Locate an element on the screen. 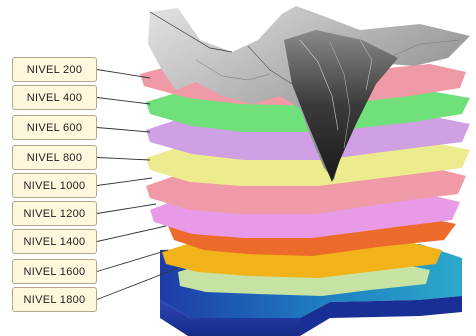  level-label-nivel-1400: NIVEL 1400 is located at coordinates (54, 241).